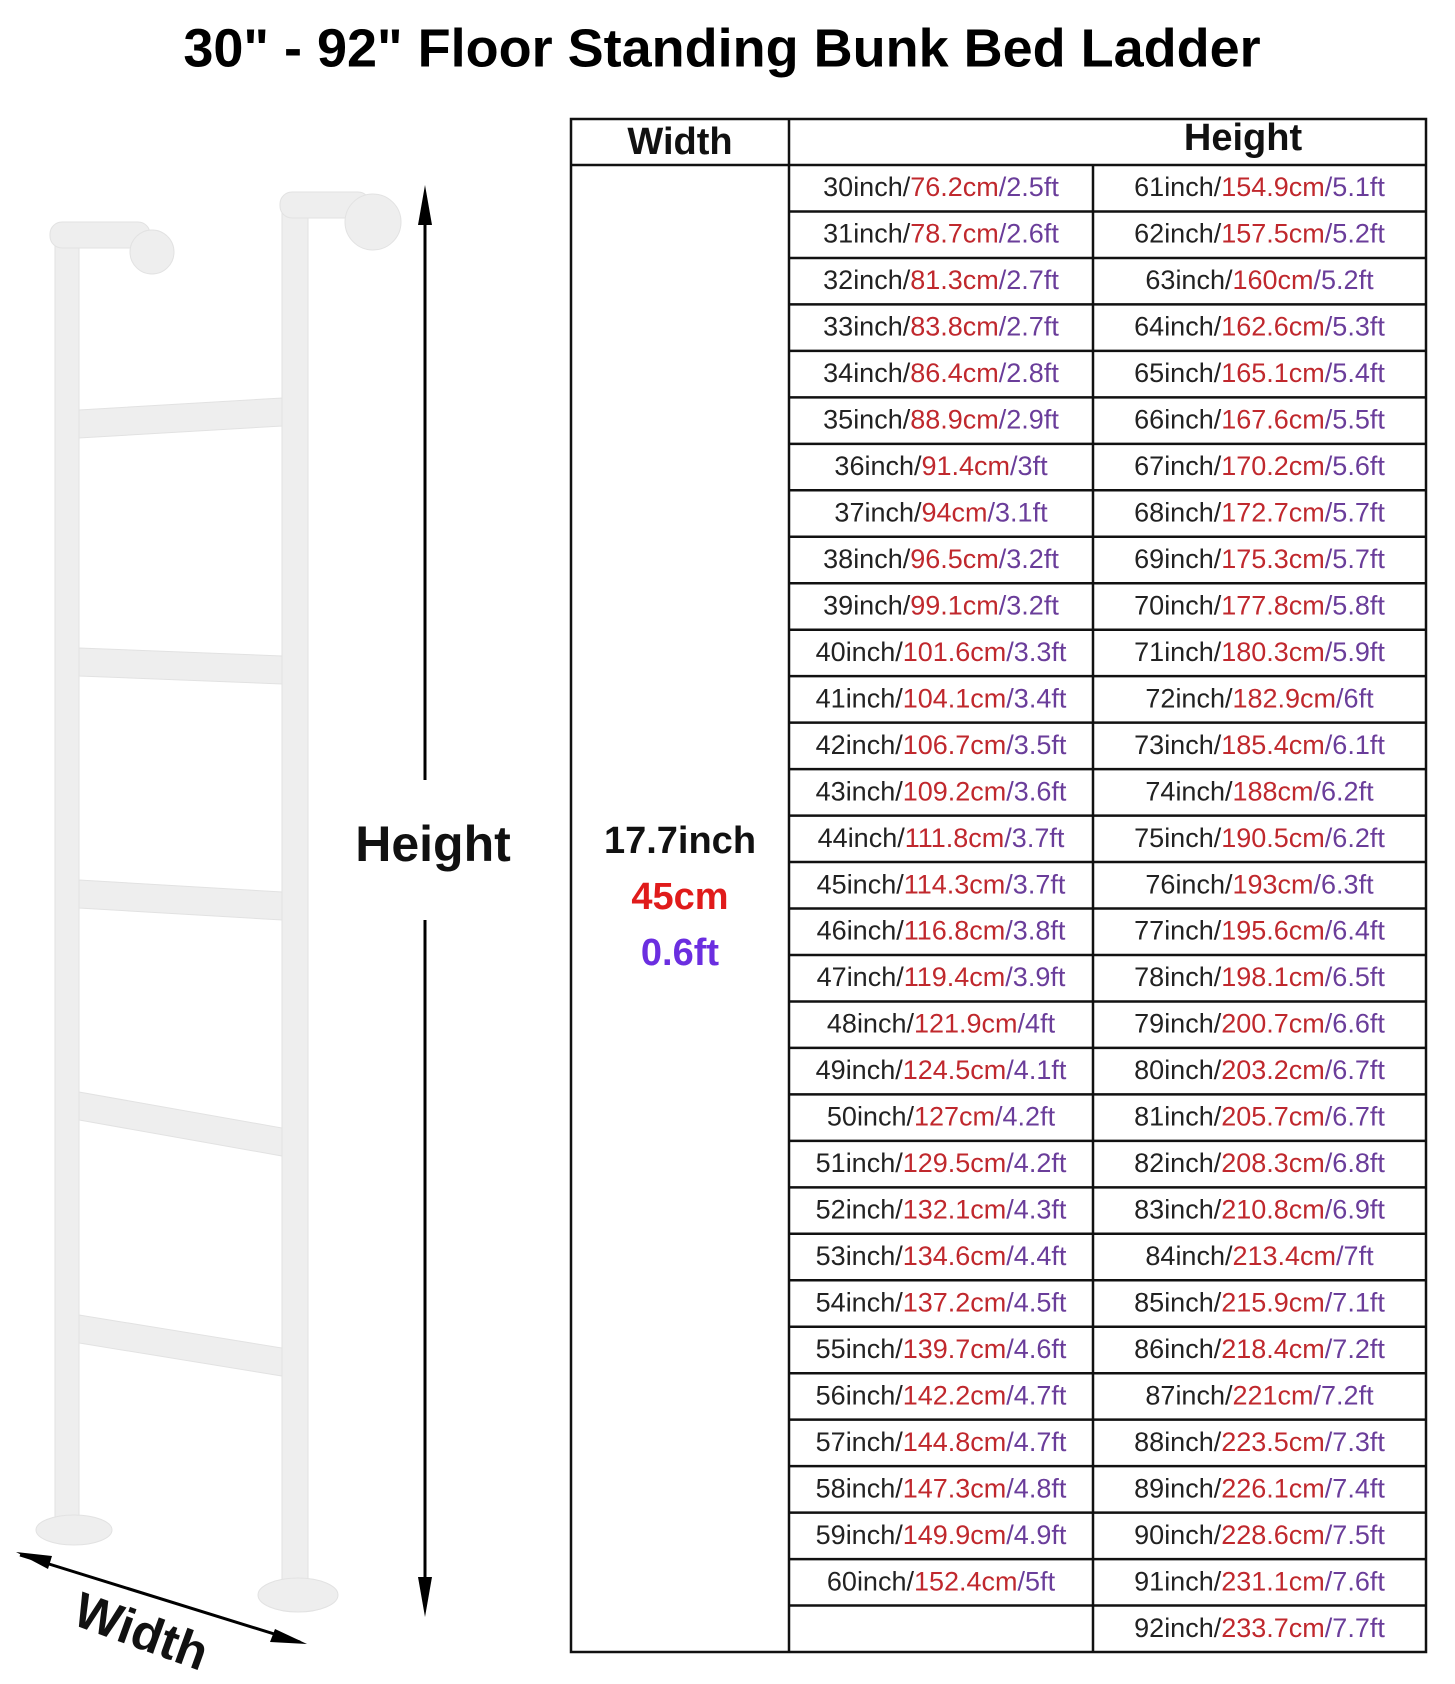  Describe the element at coordinates (1036, 1210) in the screenshot. I see `cell-part: /4.3ft` at that location.